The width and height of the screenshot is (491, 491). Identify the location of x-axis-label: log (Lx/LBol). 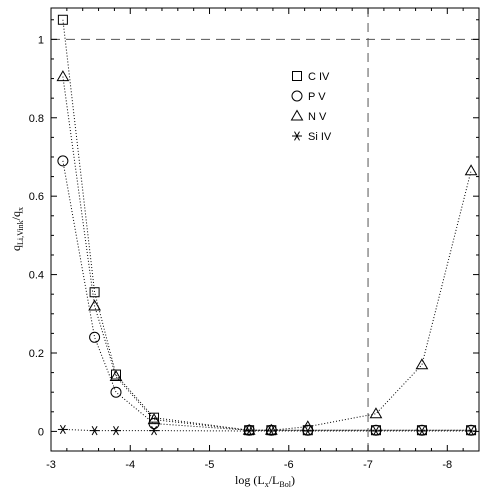
(265, 481).